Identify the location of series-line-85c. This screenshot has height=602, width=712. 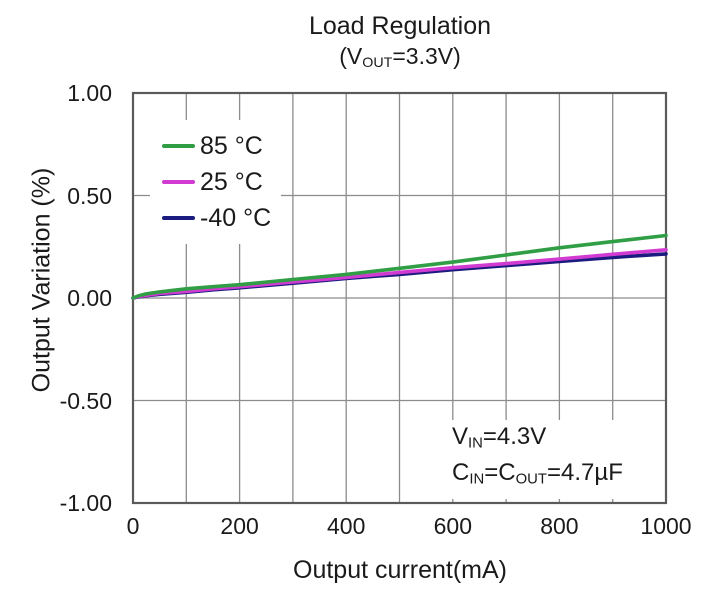
(399, 266).